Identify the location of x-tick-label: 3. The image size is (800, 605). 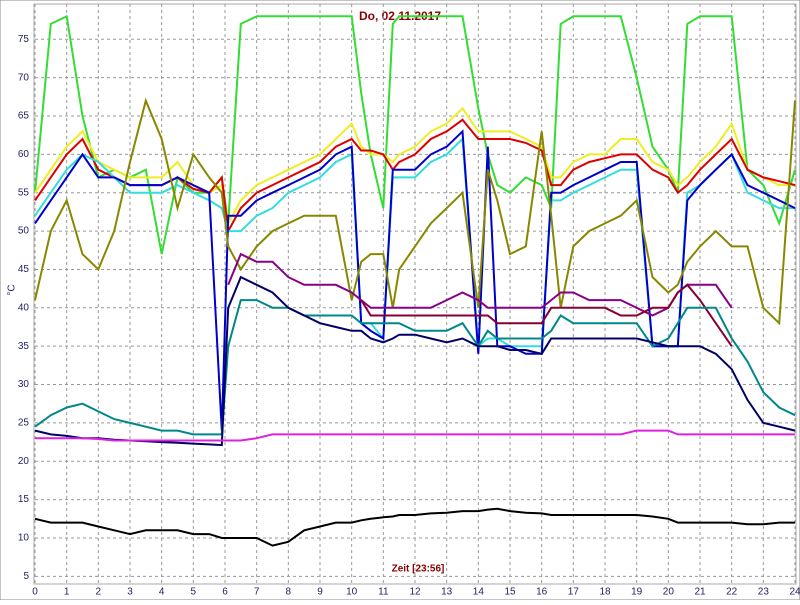
(130, 592).